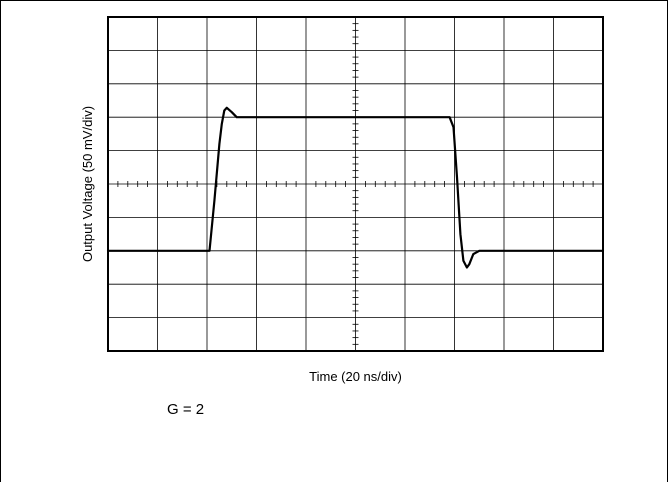 The image size is (669, 483). Describe the element at coordinates (355, 376) in the screenshot. I see `x-axis-label: Time (20 ns/div)` at that location.